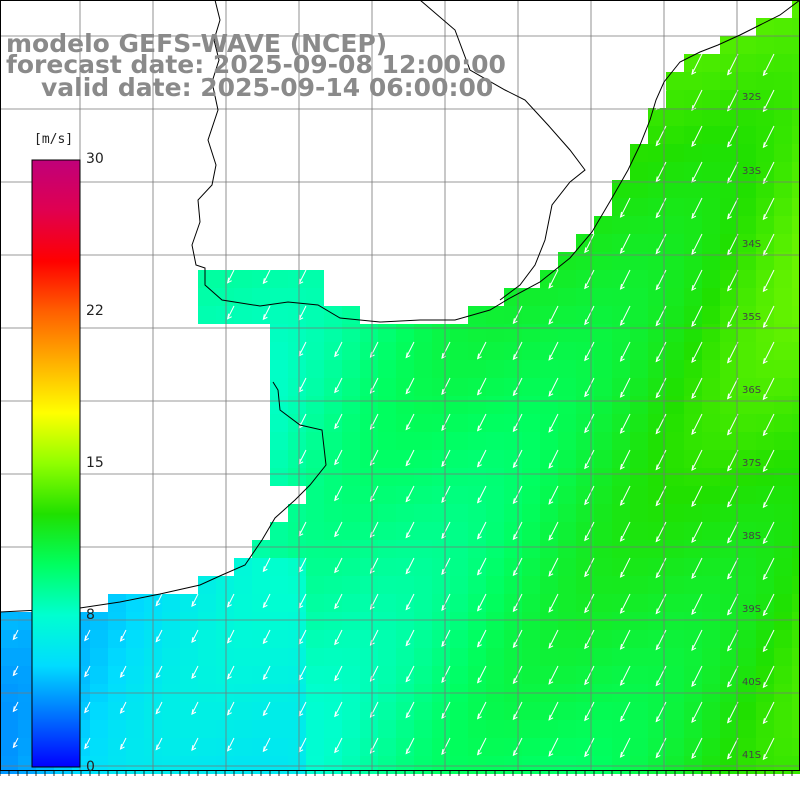 The width and height of the screenshot is (800, 800). What do you see at coordinates (54, 139) in the screenshot?
I see `colorbar-unit: [m/s]` at bounding box center [54, 139].